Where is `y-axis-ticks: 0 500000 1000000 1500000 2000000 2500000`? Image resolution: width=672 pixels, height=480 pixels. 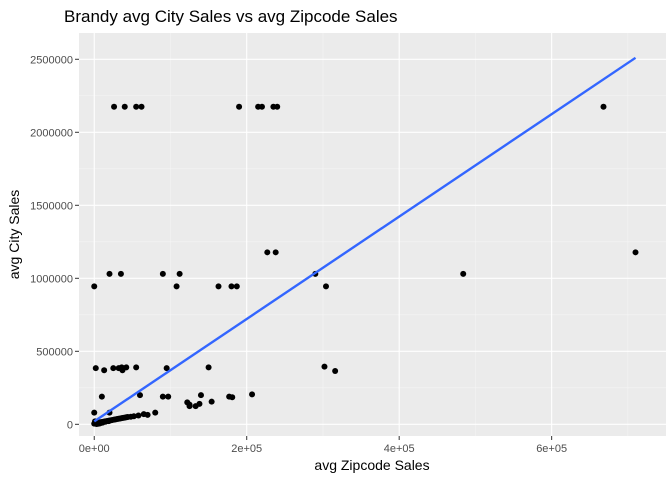 y-axis-ticks: 0 500000 1000000 1500000 2000000 2500000 is located at coordinates (54, 242).